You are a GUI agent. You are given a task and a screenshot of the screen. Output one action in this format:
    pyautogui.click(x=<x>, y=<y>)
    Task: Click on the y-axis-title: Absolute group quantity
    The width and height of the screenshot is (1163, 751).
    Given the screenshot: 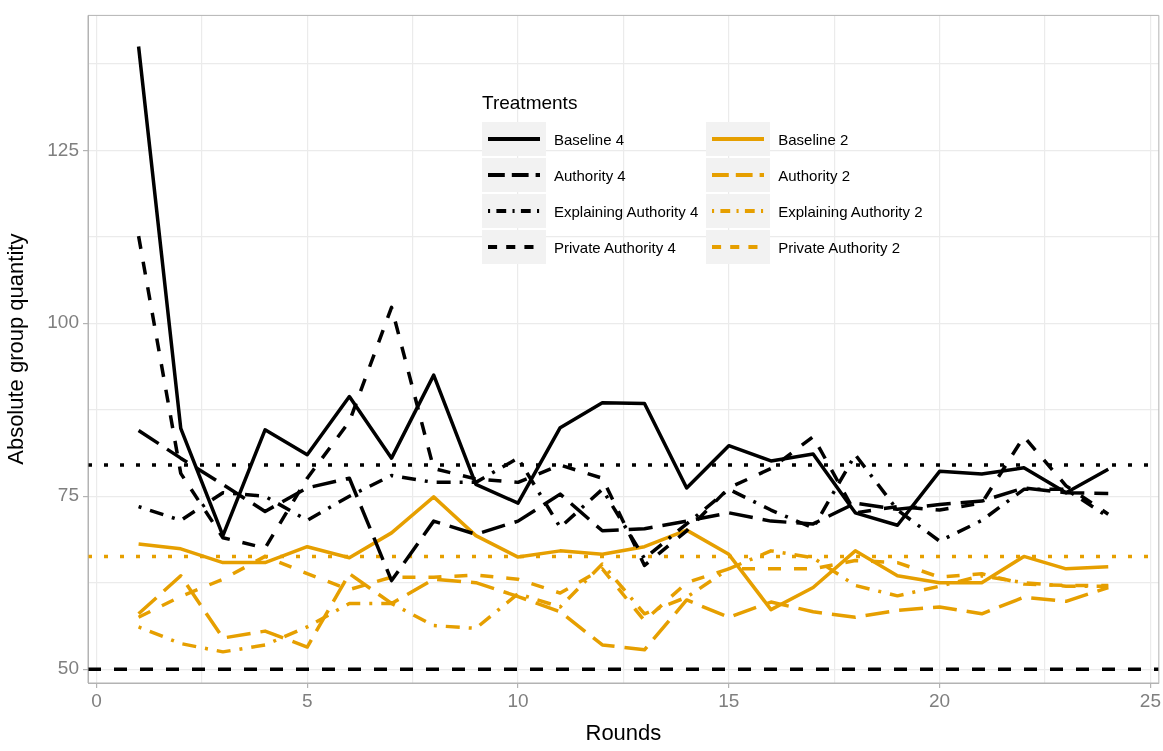 What is the action you would take?
    pyautogui.click(x=16, y=349)
    